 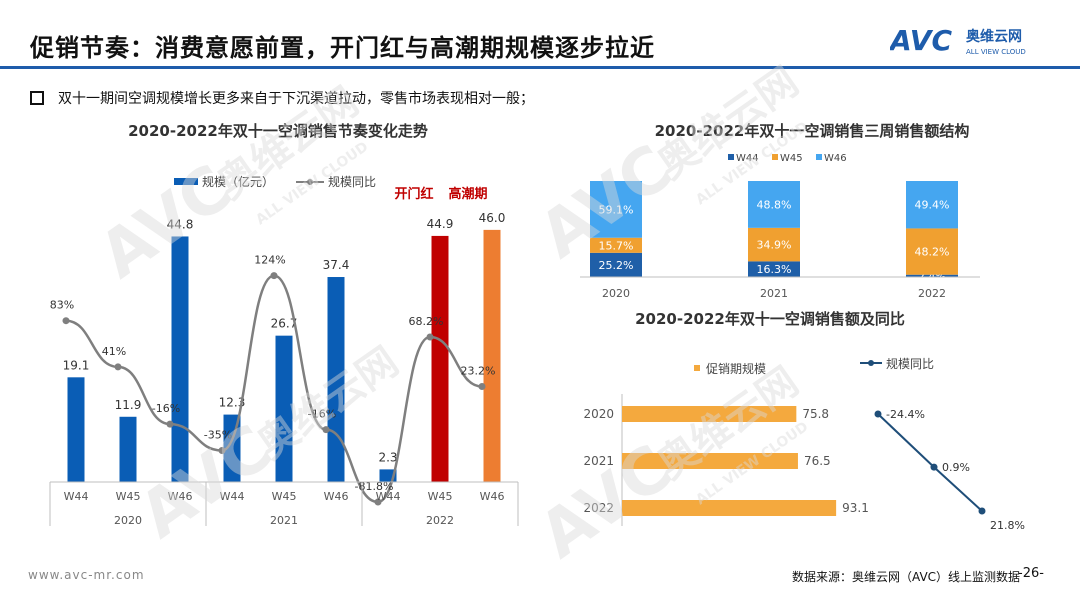 What do you see at coordinates (238, 181) in the screenshot?
I see `legend-bar-label: 规模（亿元）` at bounding box center [238, 181].